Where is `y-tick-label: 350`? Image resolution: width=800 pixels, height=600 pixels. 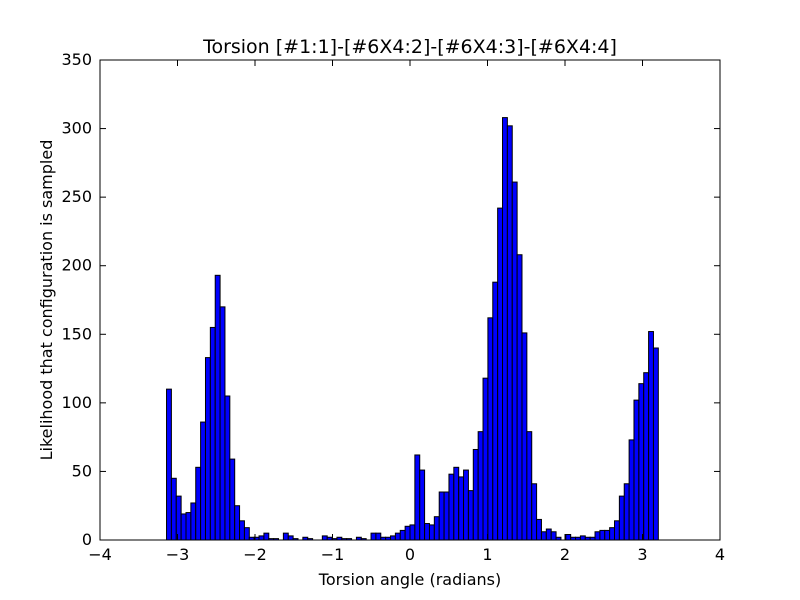 y-tick-label: 350 is located at coordinates (76, 59).